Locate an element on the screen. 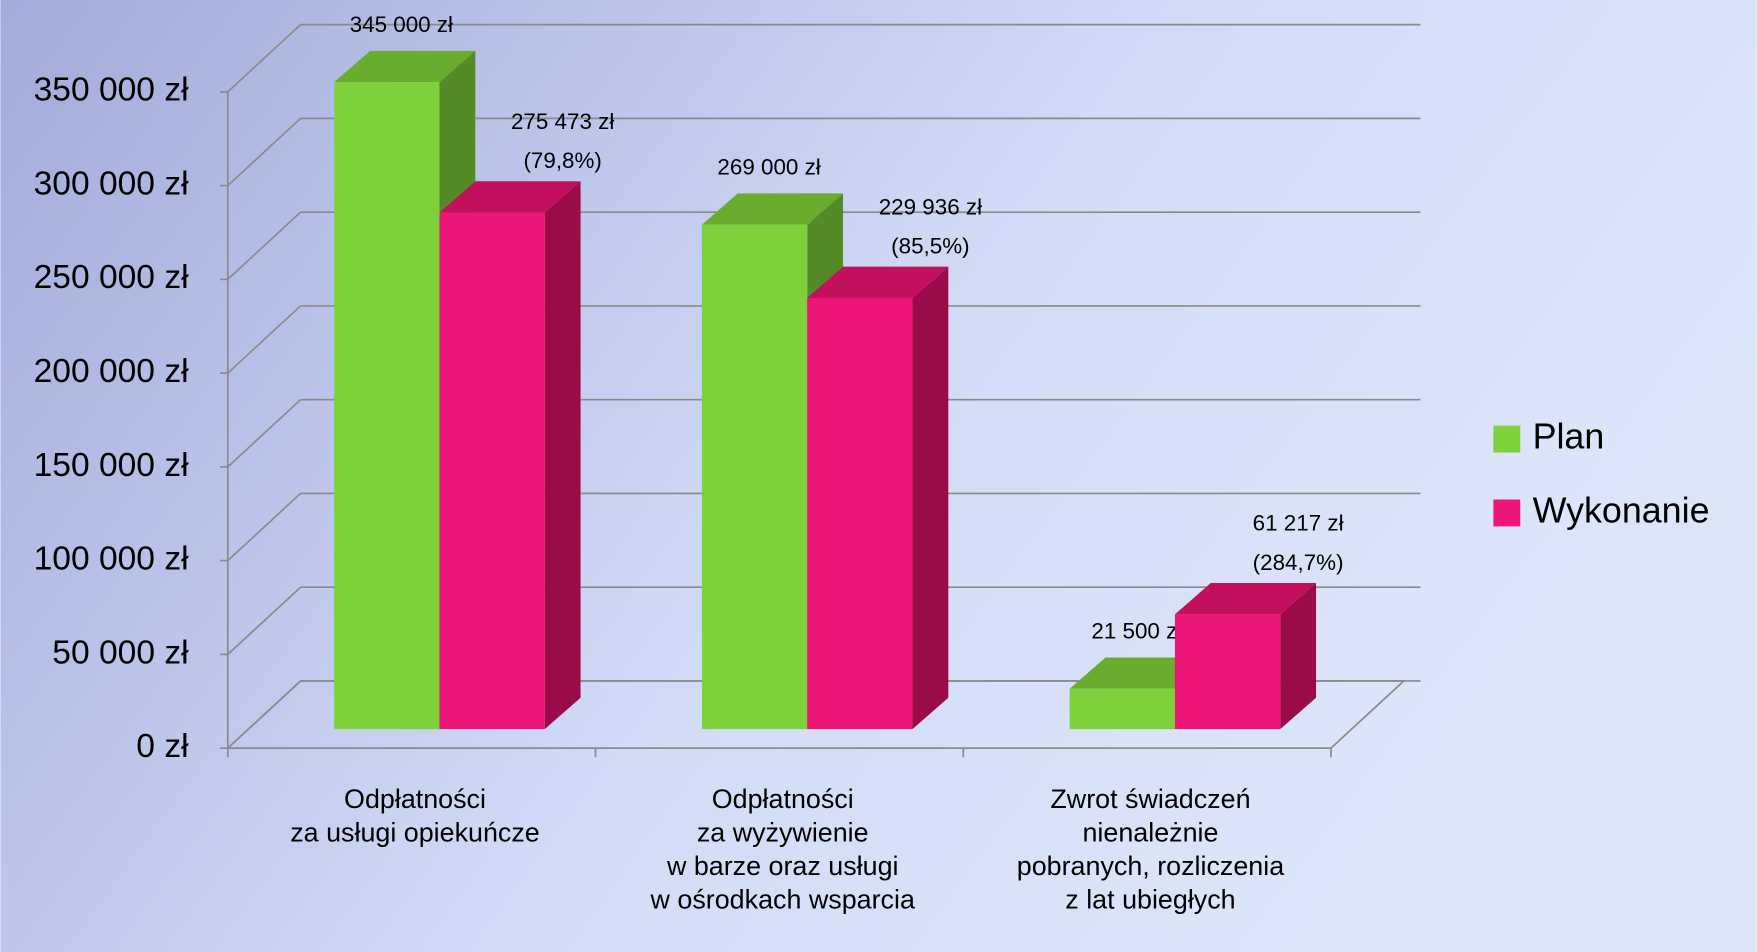 Image resolution: width=1757 pixels, height=952 pixels. value-label: 345 000 zł is located at coordinates (401, 24).